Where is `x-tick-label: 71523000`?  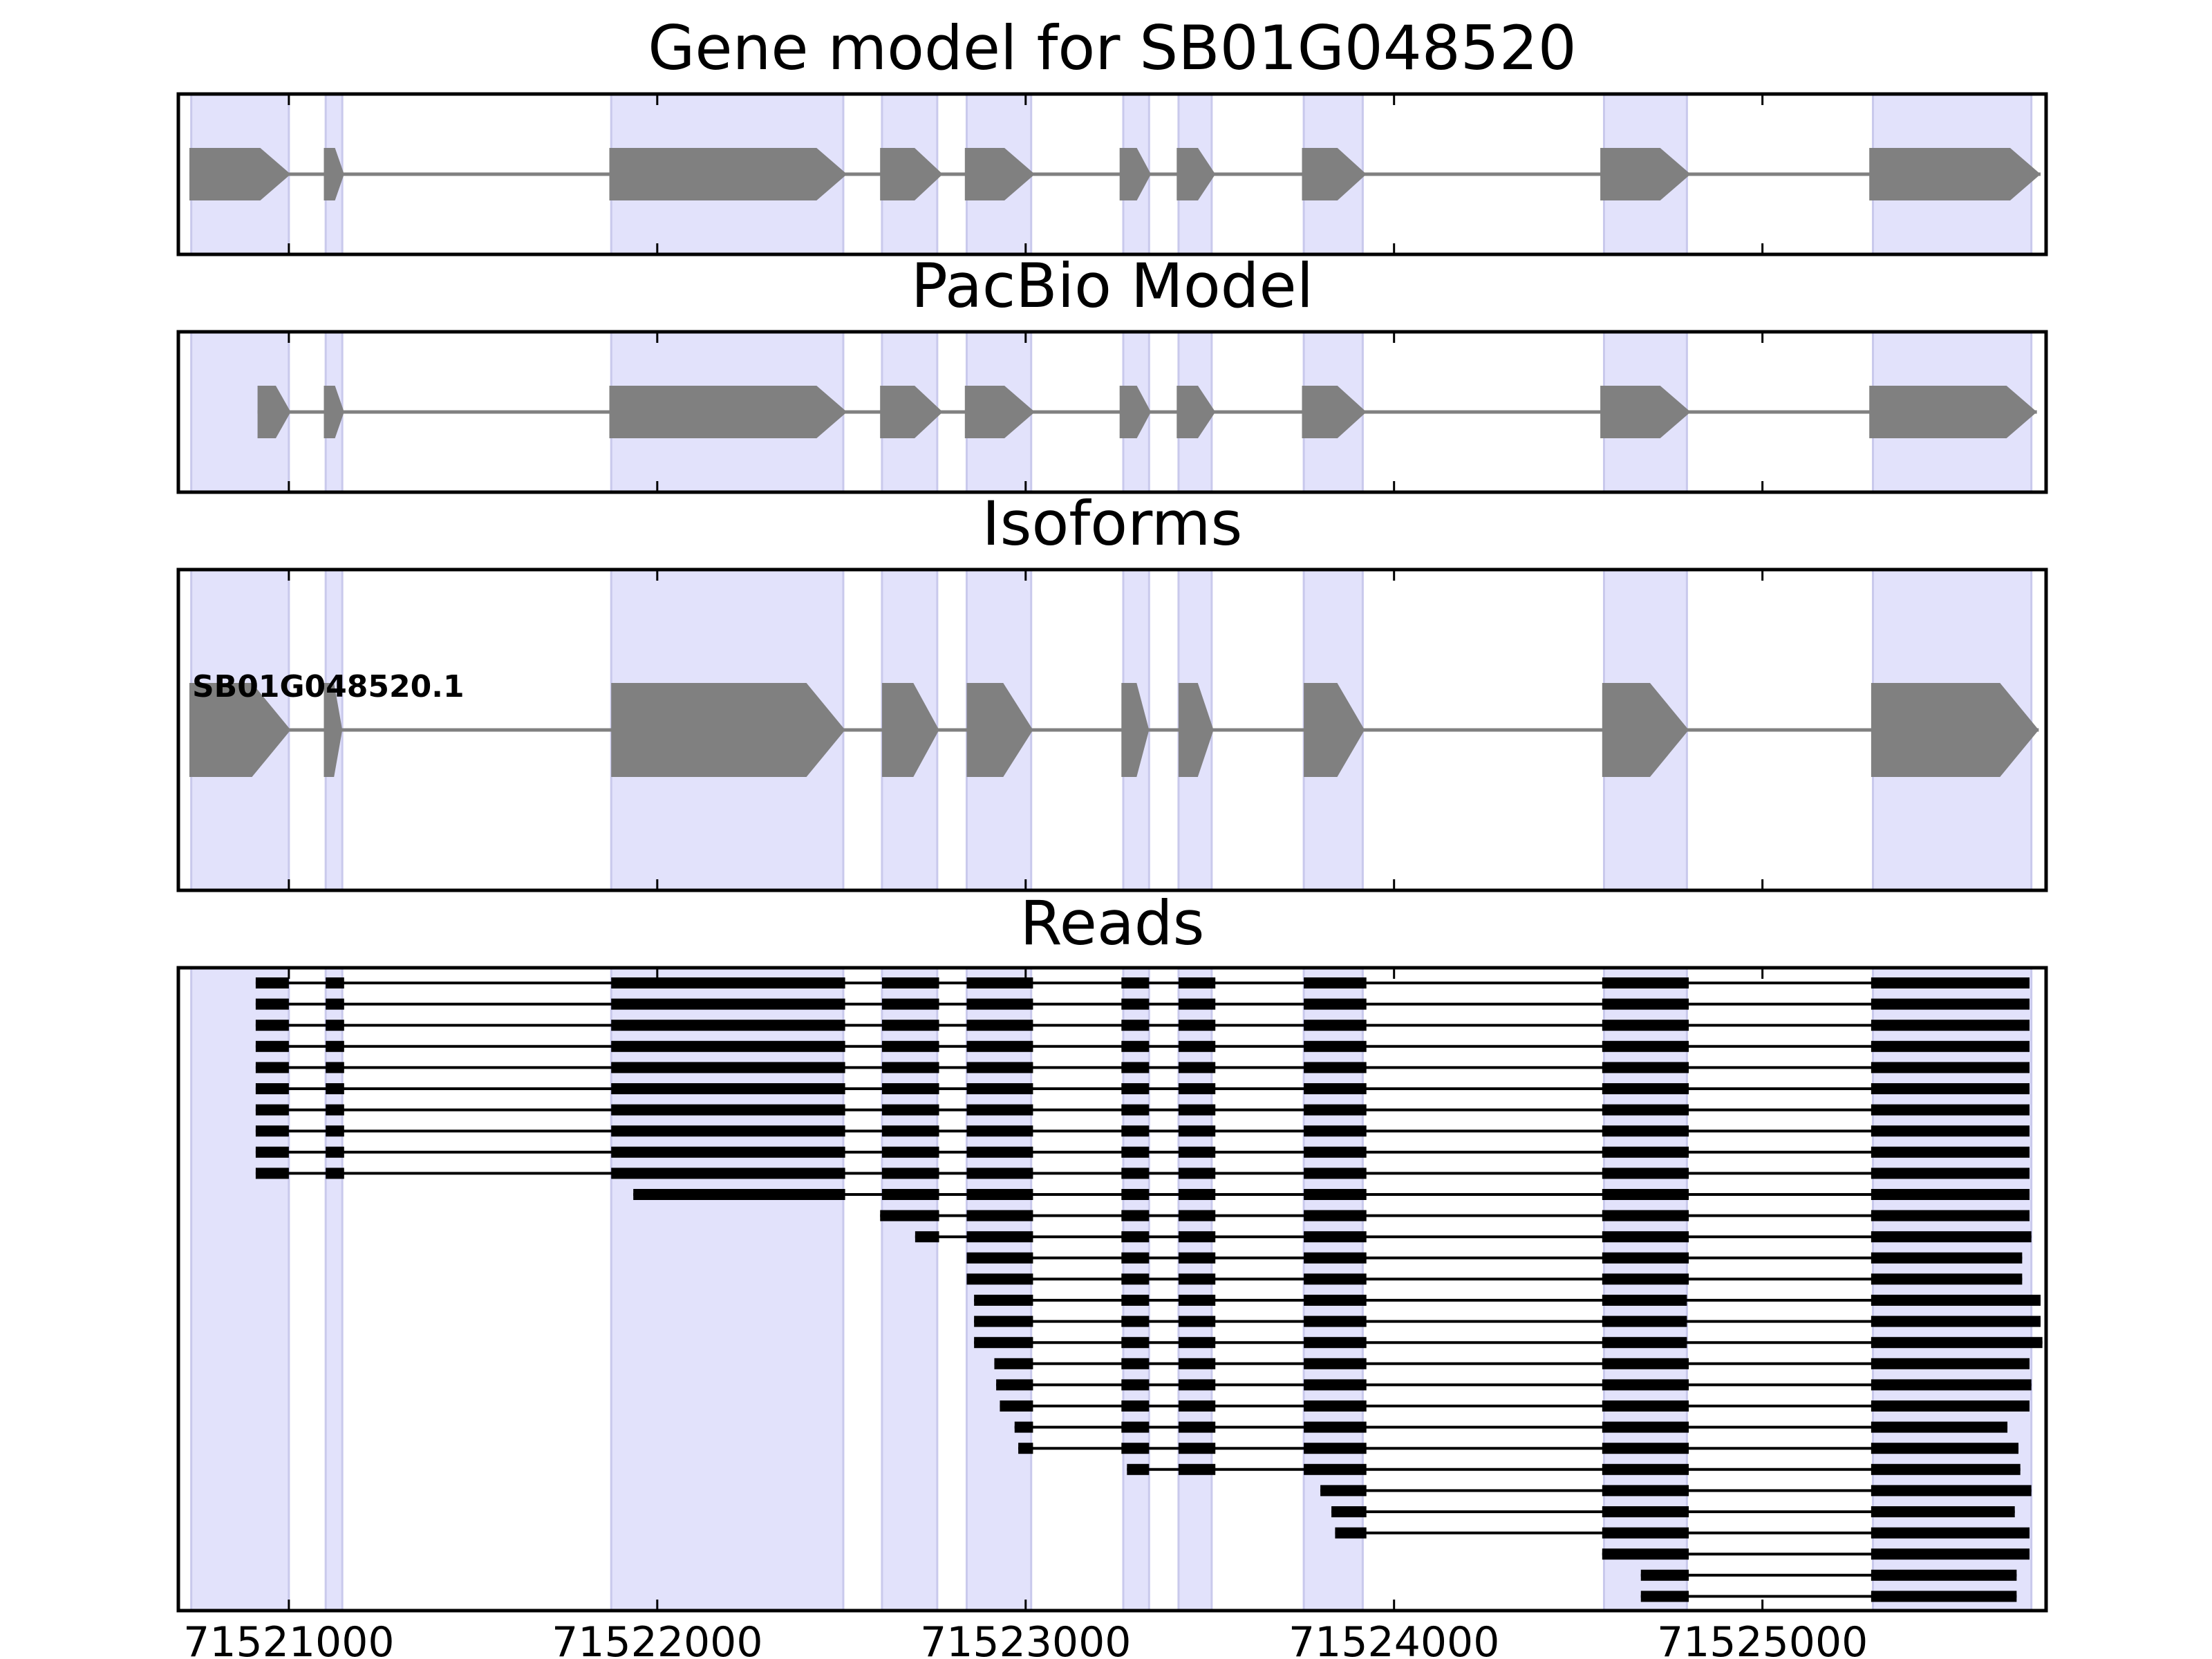
x-tick-label: 71523000 is located at coordinates (1025, 1638).